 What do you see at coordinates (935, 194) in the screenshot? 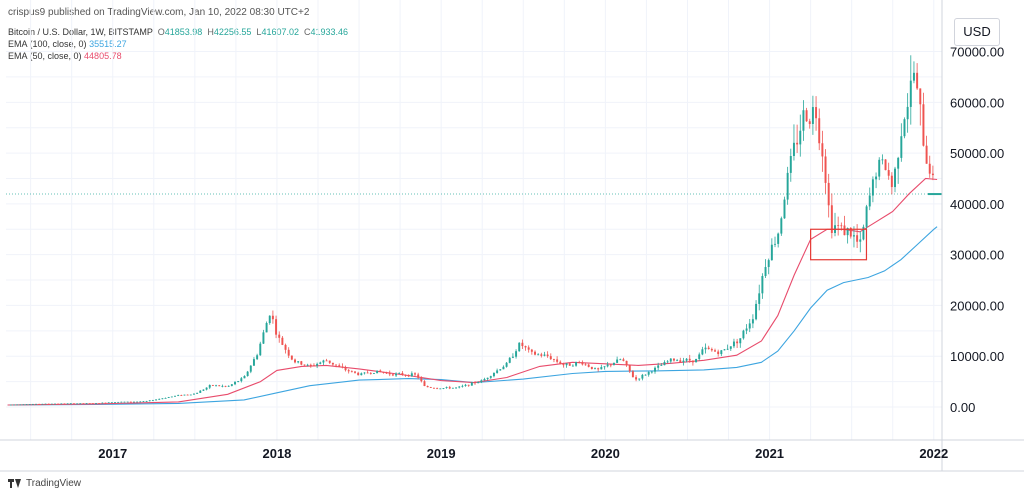
I see `last-price-marker` at bounding box center [935, 194].